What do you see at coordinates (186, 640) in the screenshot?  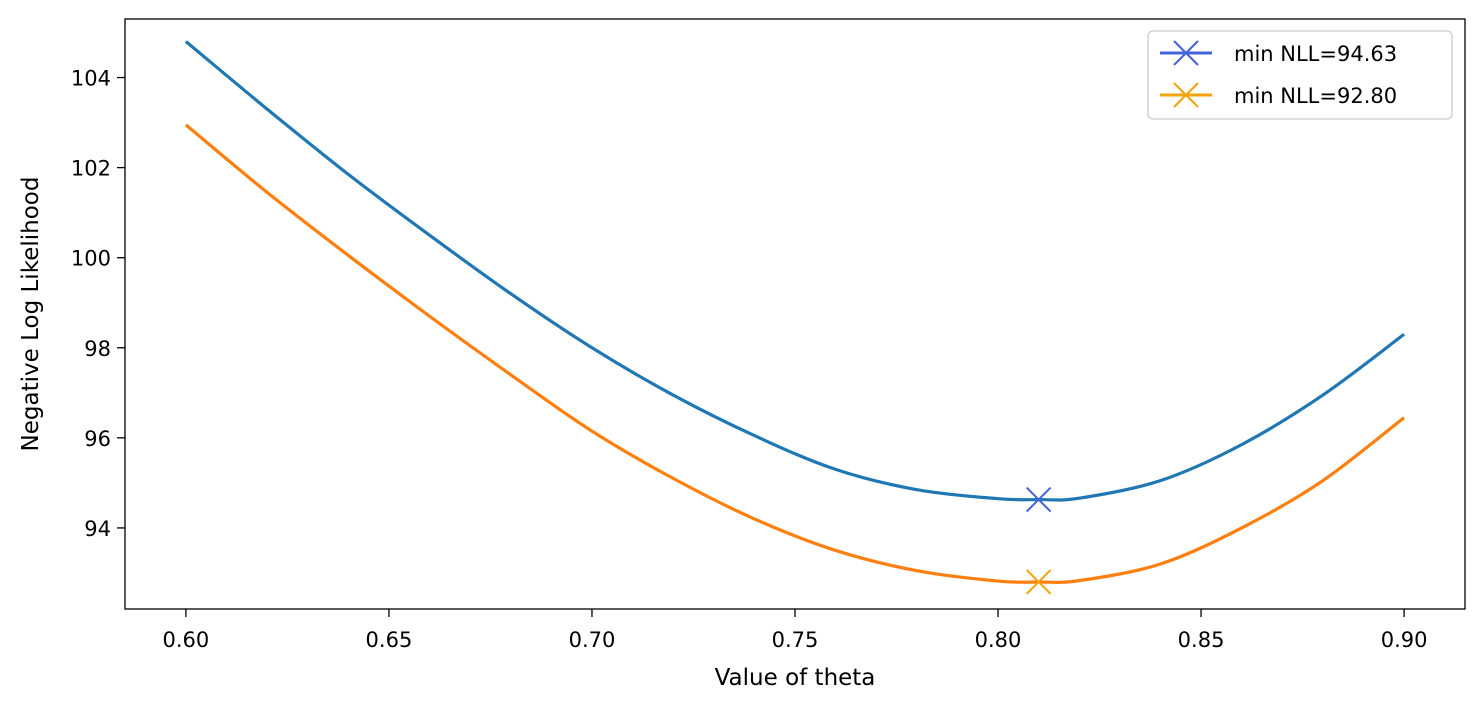 I see `x-tick-label: 0.60` at bounding box center [186, 640].